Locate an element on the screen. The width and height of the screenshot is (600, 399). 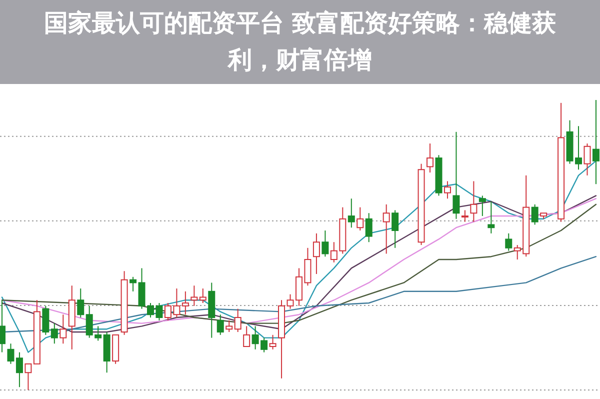
chart-title: 国家最认可的配资平台 致富配资好策略：稳健获利，财富倍增 is located at coordinates (300, 42).